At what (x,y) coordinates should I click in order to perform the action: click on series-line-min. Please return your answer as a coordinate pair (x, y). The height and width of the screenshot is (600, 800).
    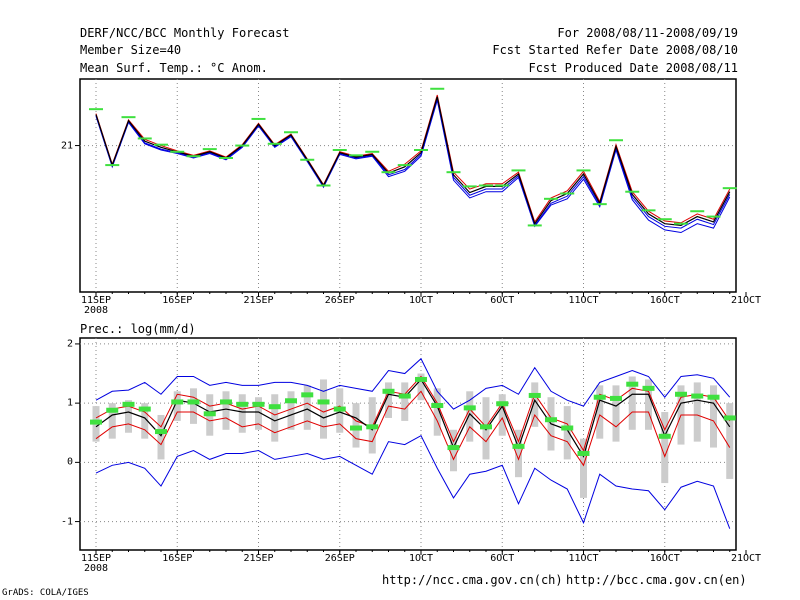
    Looking at the image, I should click on (413, 482).